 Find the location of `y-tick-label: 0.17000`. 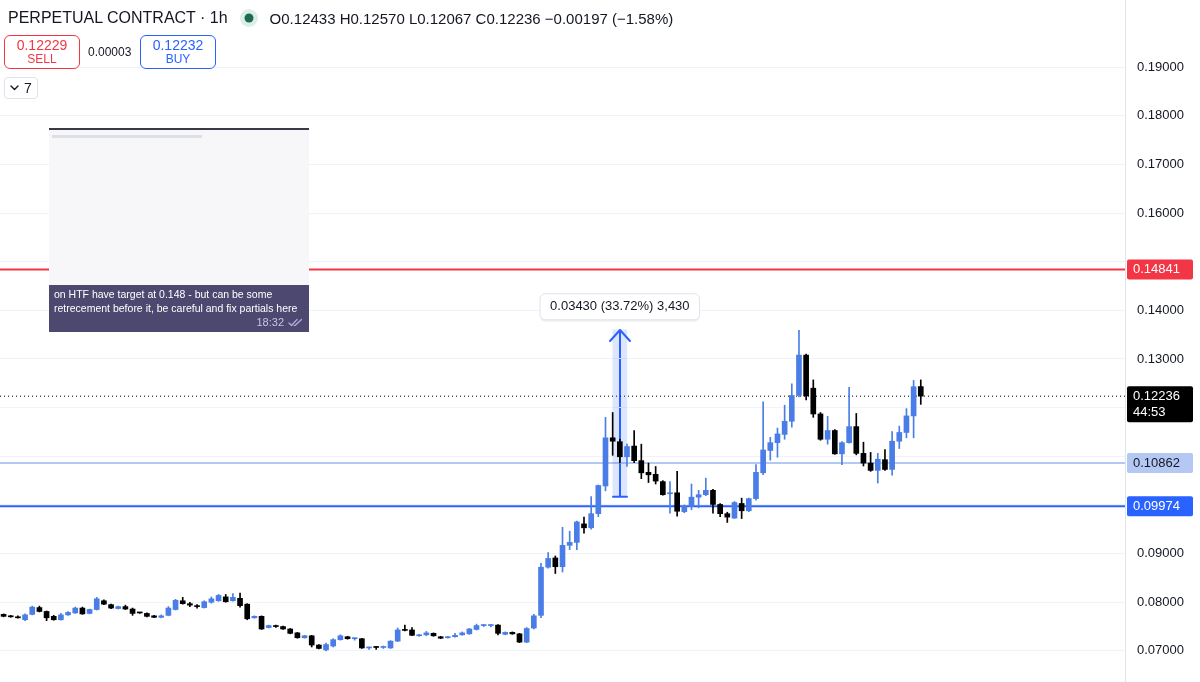

y-tick-label: 0.17000 is located at coordinates (1160, 163).